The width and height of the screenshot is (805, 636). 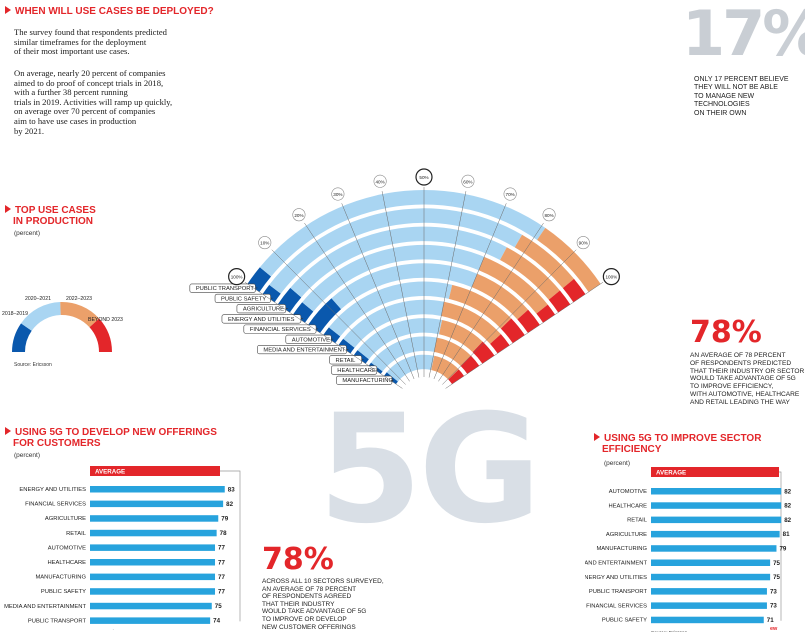 I want to click on scale-label: 50%, so click(x=423, y=177).